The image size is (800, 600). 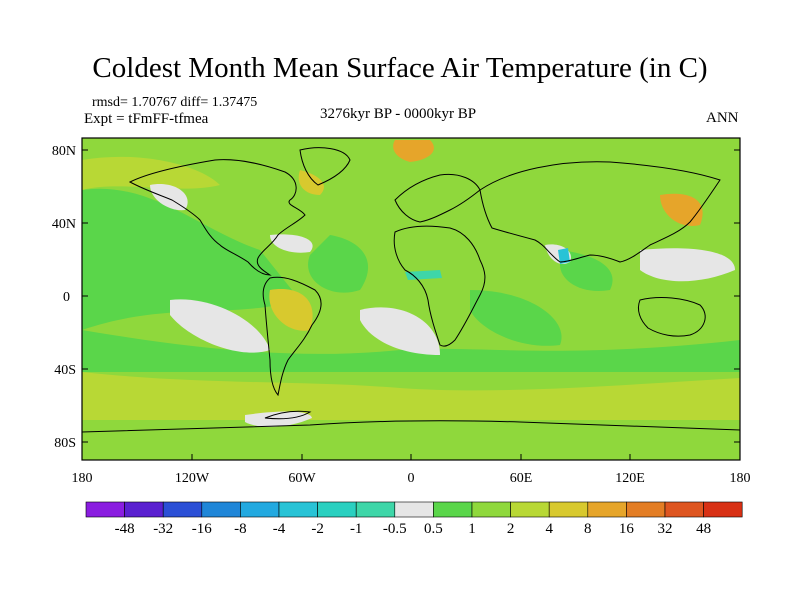 What do you see at coordinates (163, 529) in the screenshot?
I see `colorbar-label: -32` at bounding box center [163, 529].